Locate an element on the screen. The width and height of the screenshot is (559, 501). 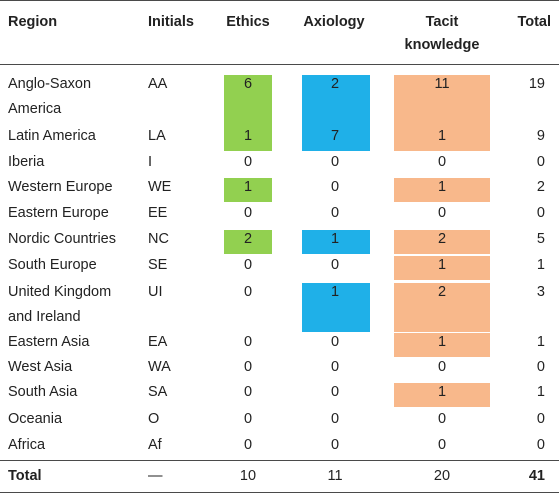
row-total: 3 is located at coordinates (540, 292).